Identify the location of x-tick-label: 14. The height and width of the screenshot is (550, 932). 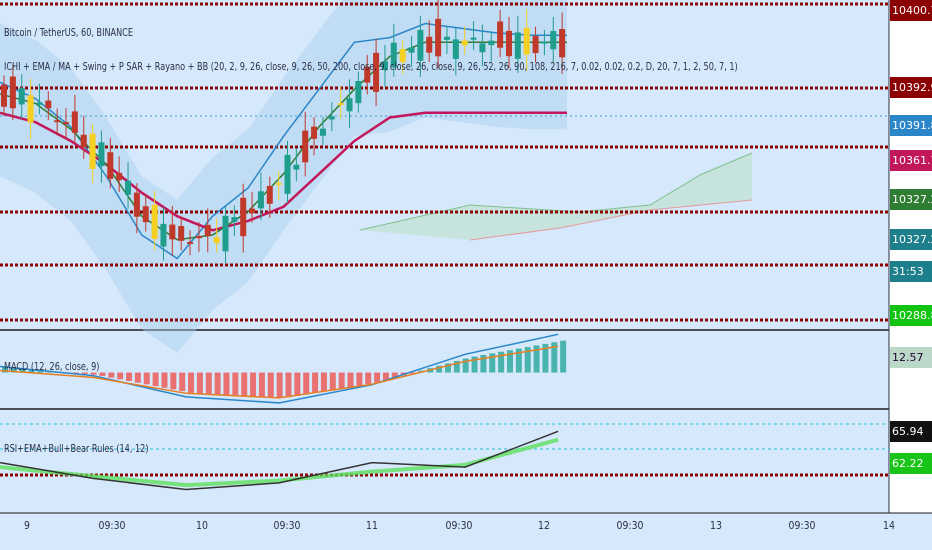
(889, 525).